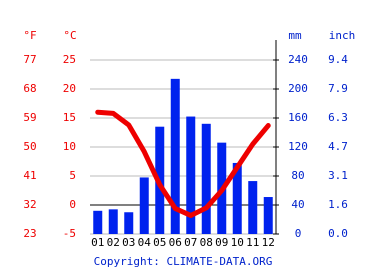  What do you see at coordinates (72, 204) in the screenshot?
I see `c-tick-label: 0` at bounding box center [72, 204].